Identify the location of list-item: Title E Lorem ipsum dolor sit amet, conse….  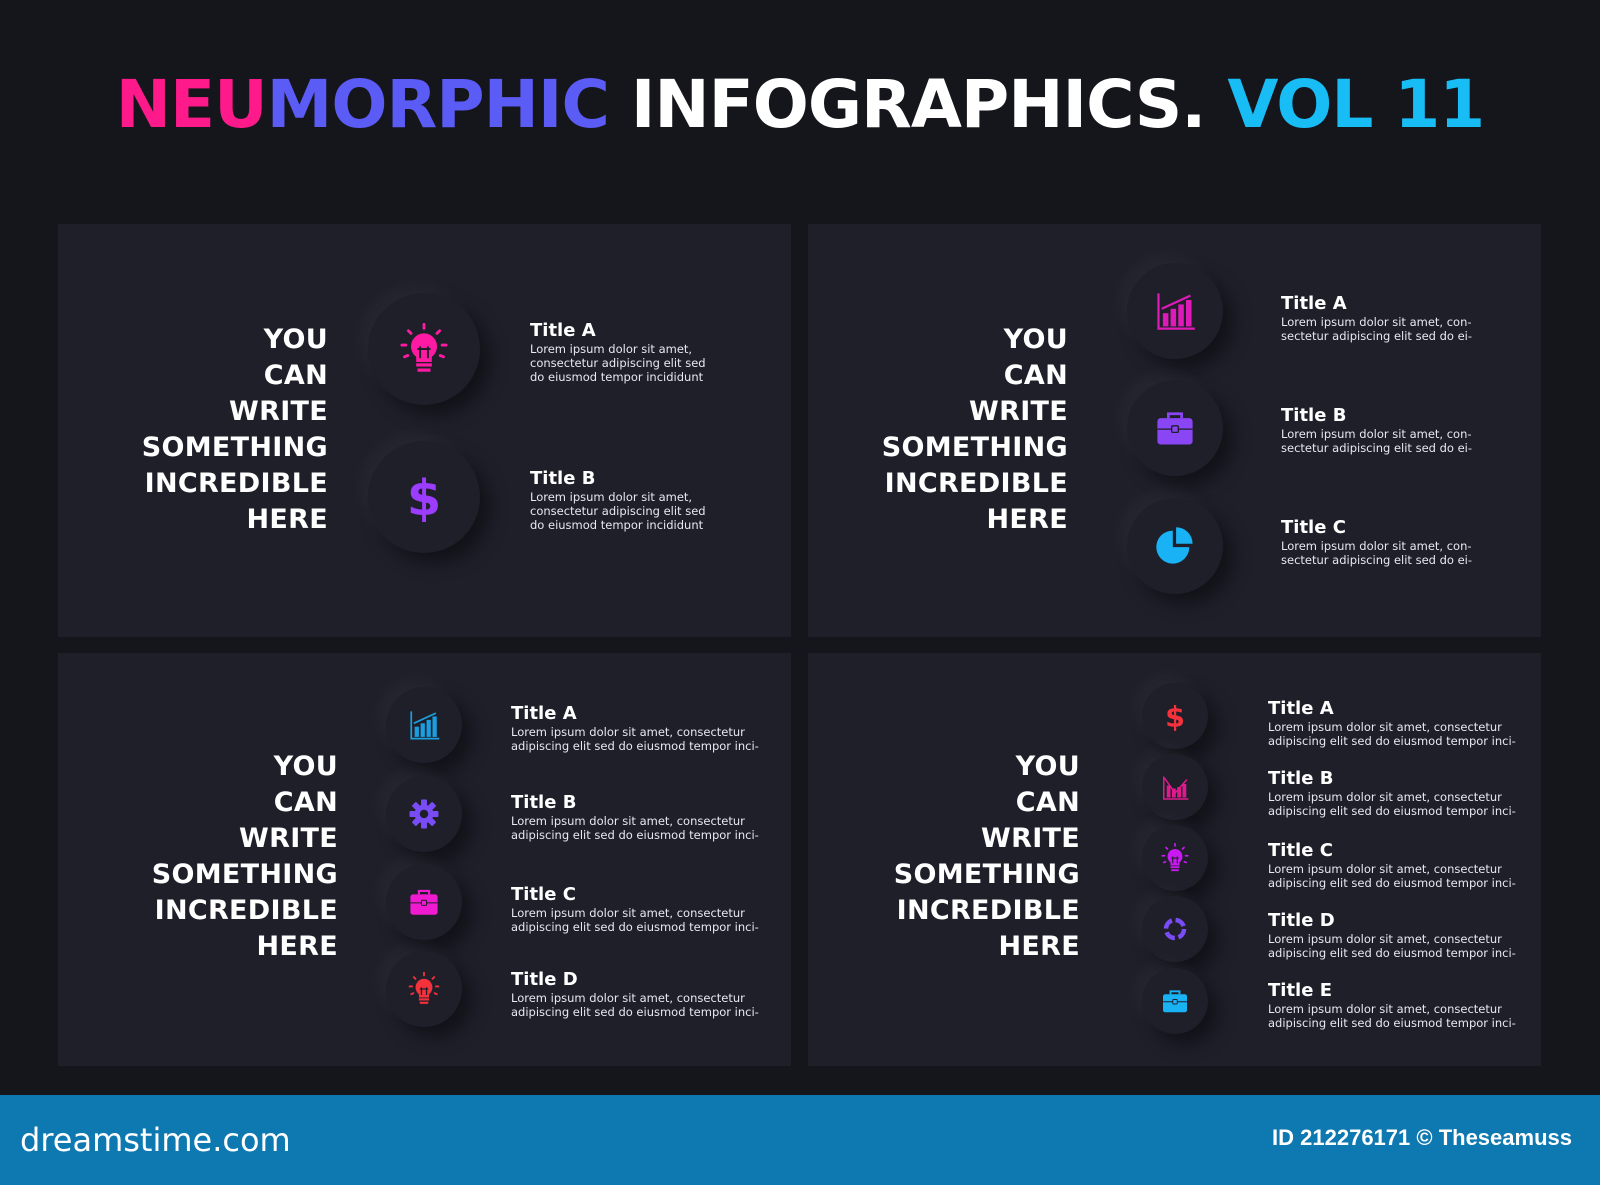
(1392, 1005).